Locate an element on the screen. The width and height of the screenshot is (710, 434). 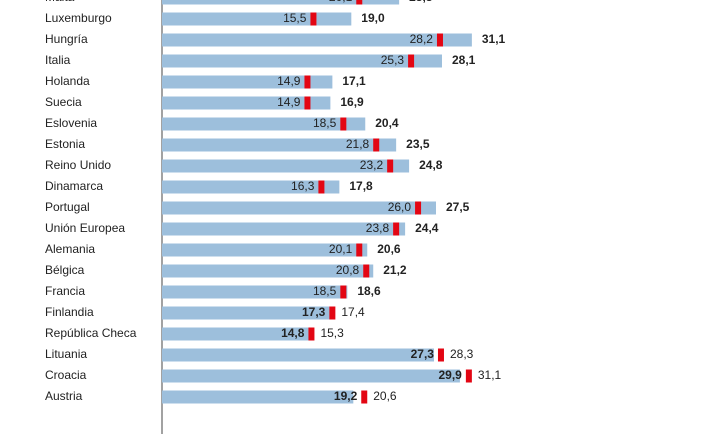
marker-value-label: 17,4 is located at coordinates (353, 312).